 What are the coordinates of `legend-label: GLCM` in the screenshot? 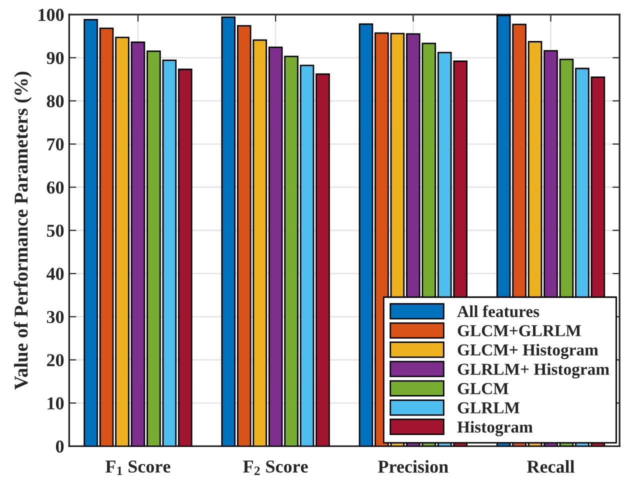 It's located at (483, 388).